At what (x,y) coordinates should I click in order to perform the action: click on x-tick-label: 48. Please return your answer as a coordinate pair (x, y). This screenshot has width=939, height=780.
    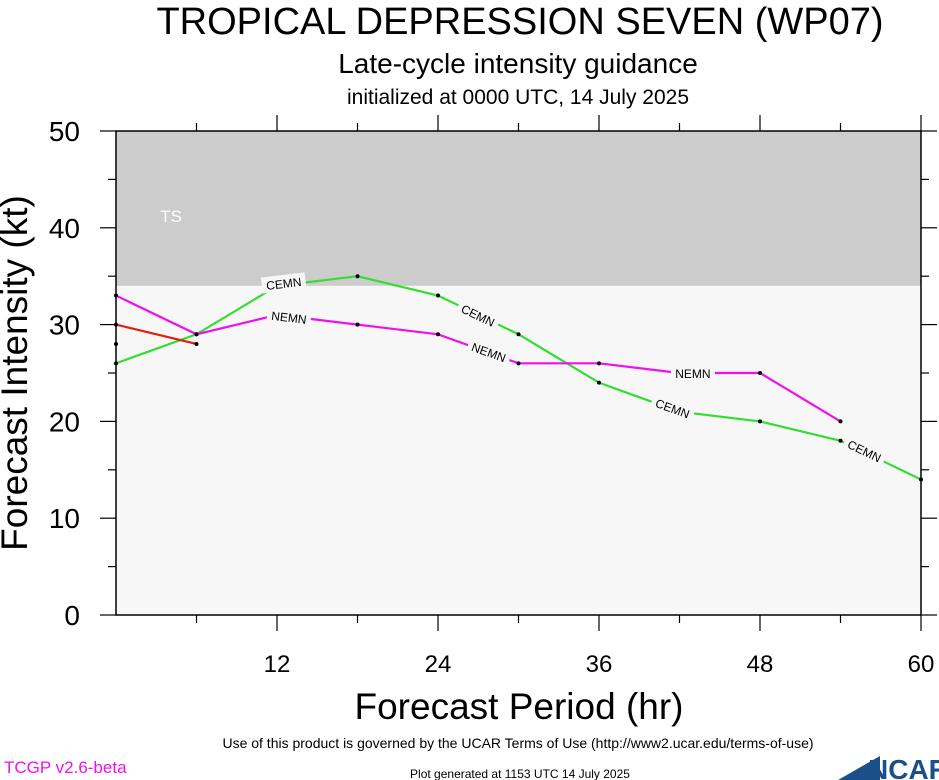
    Looking at the image, I should click on (760, 664).